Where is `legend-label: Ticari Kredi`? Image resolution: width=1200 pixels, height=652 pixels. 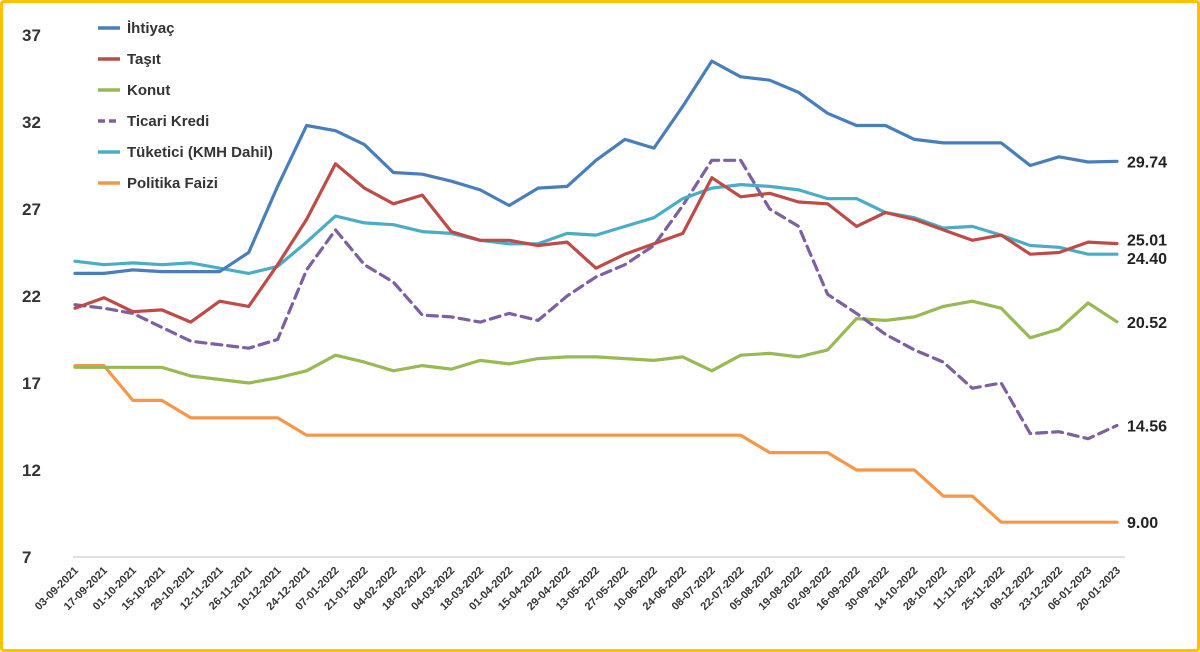
legend-label: Ticari Kredi is located at coordinates (168, 121).